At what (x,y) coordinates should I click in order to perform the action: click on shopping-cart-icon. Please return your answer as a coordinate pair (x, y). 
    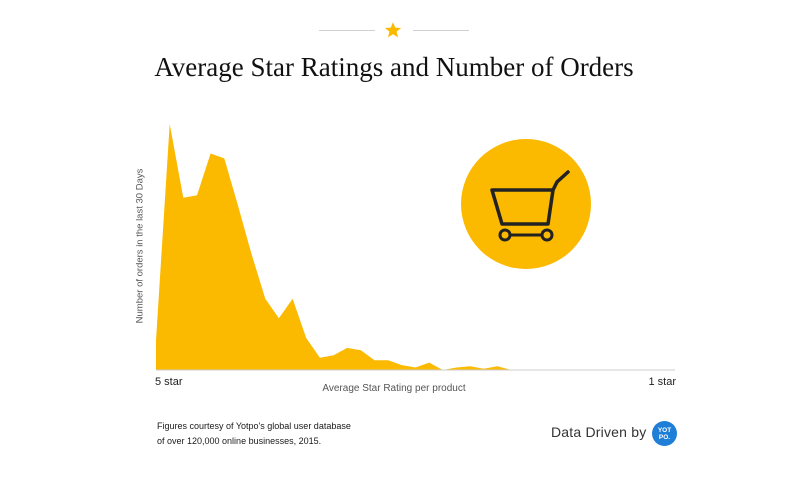
    Looking at the image, I should click on (526, 204).